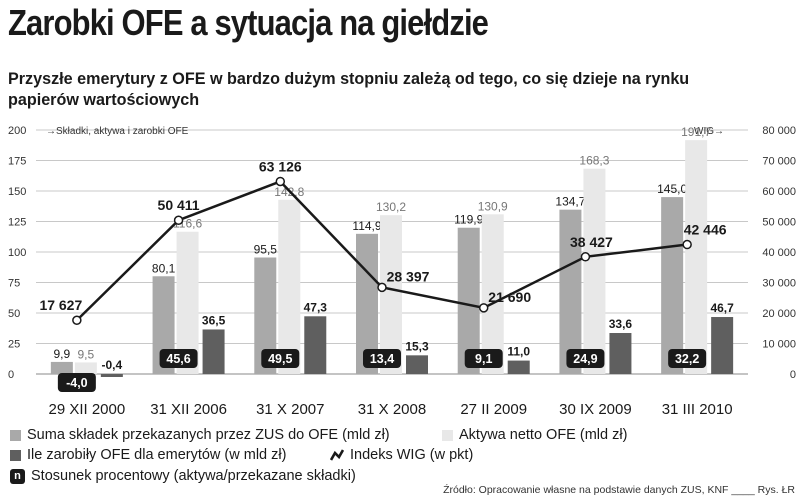  What do you see at coordinates (366, 226) in the screenshot?
I see `data-label-contributions: 114,9` at bounding box center [366, 226].